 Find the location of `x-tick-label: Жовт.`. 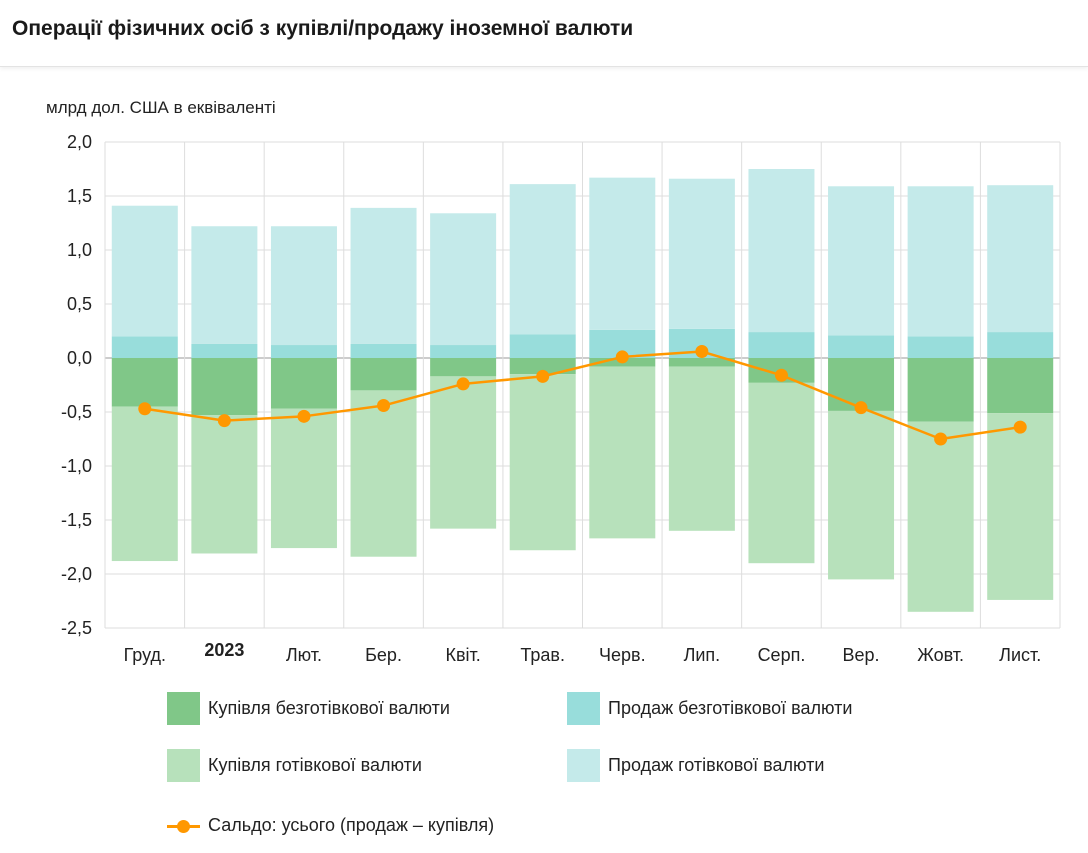

x-tick-label: Жовт. is located at coordinates (940, 655).